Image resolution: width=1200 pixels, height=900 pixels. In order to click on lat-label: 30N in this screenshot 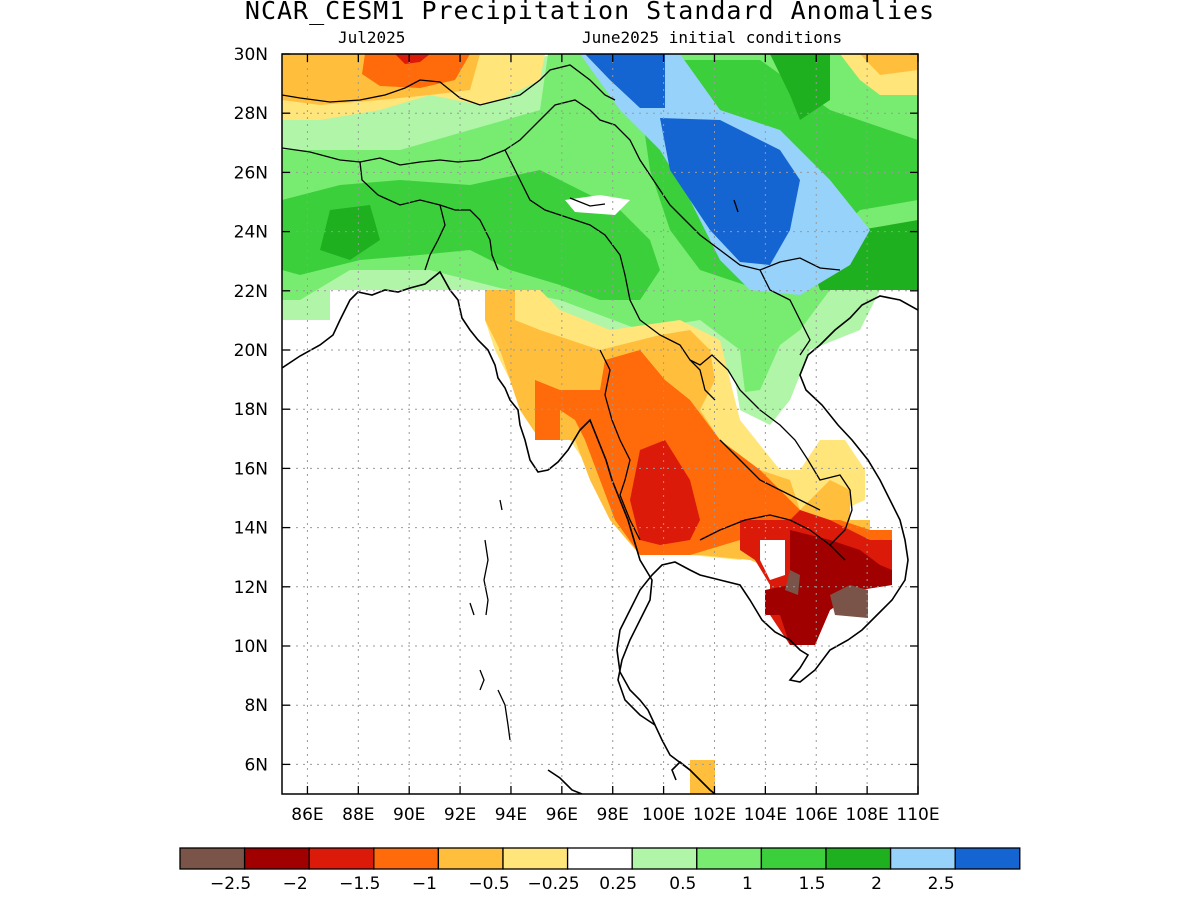, I will do `click(251, 55)`.